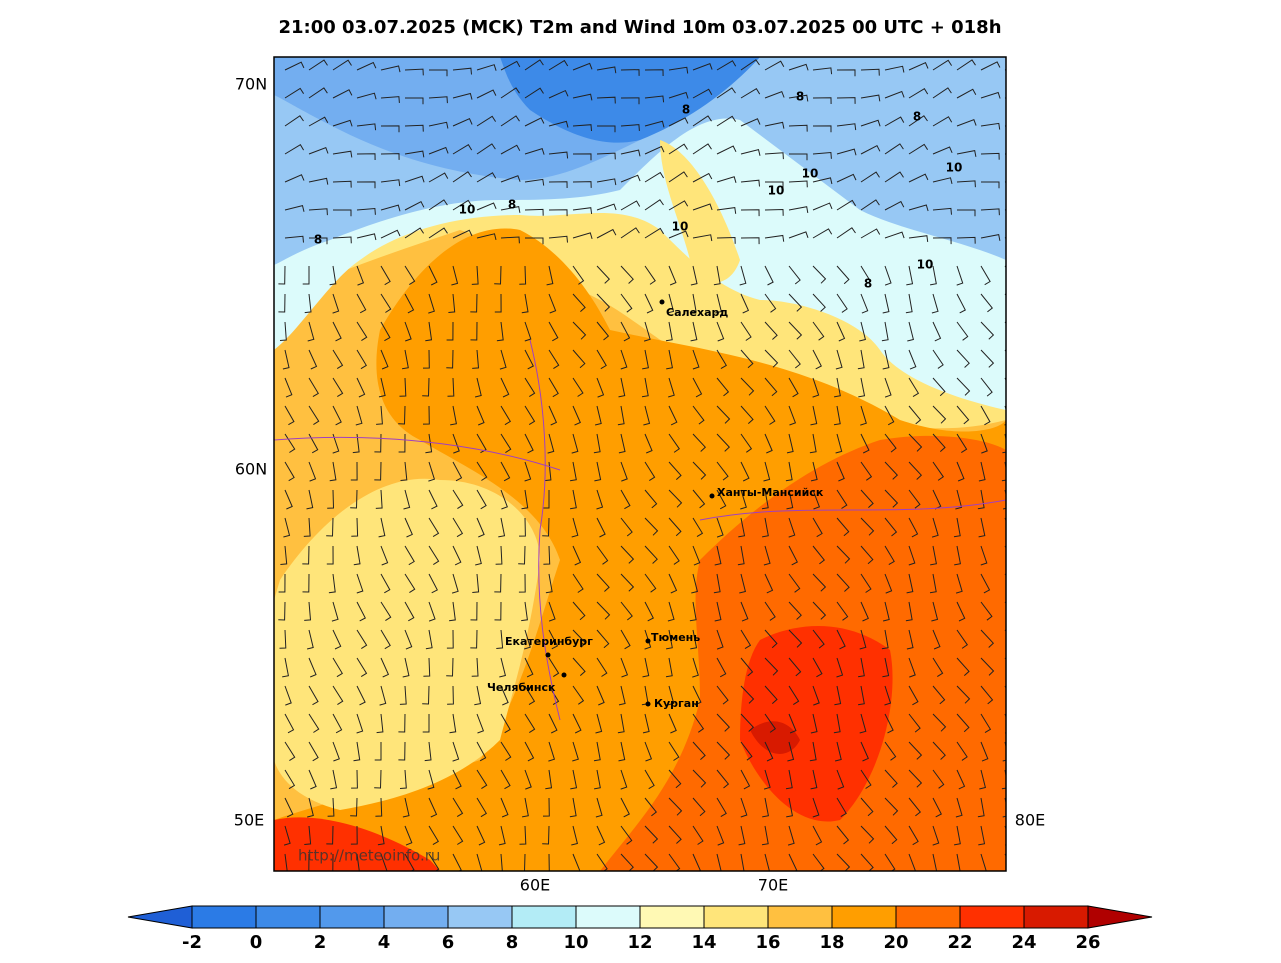 Image resolution: width=1281 pixels, height=963 pixels. What do you see at coordinates (251, 84) in the screenshot?
I see `lat-label: 70N` at bounding box center [251, 84].